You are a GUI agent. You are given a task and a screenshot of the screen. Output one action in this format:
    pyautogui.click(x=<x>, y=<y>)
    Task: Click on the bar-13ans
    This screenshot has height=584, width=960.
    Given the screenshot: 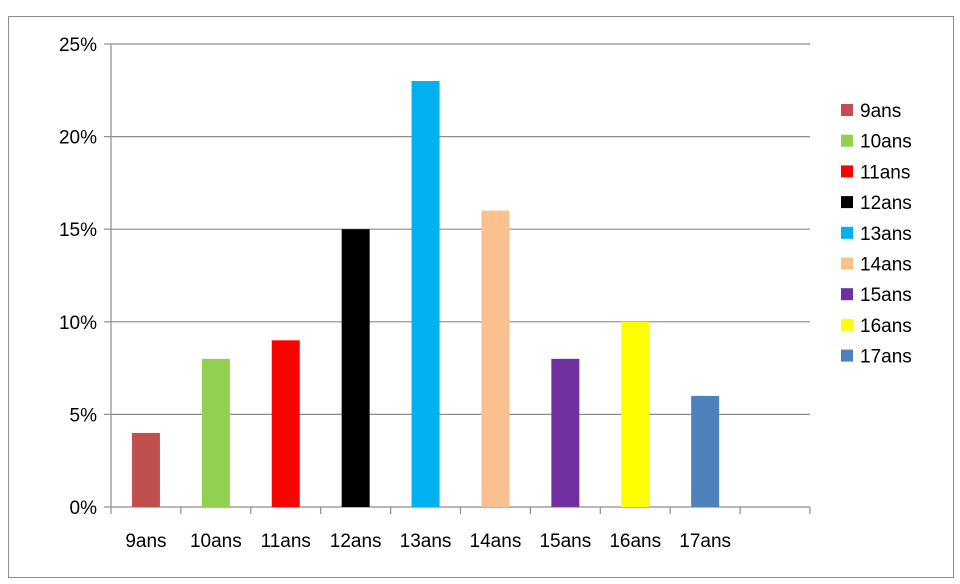 What is the action you would take?
    pyautogui.click(x=425, y=294)
    